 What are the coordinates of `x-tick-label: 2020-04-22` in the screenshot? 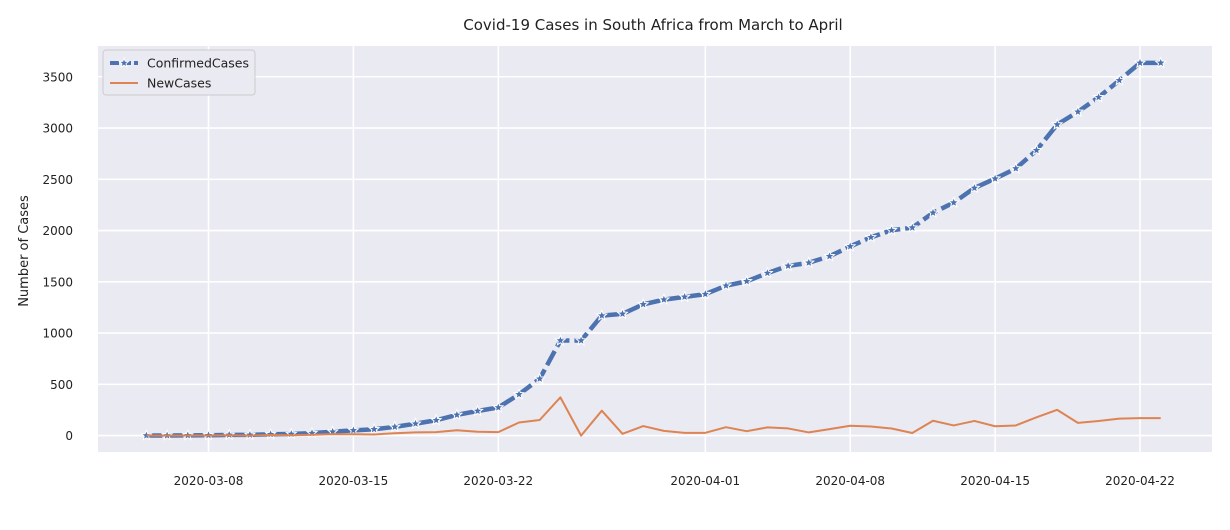 It's located at (1140, 481).